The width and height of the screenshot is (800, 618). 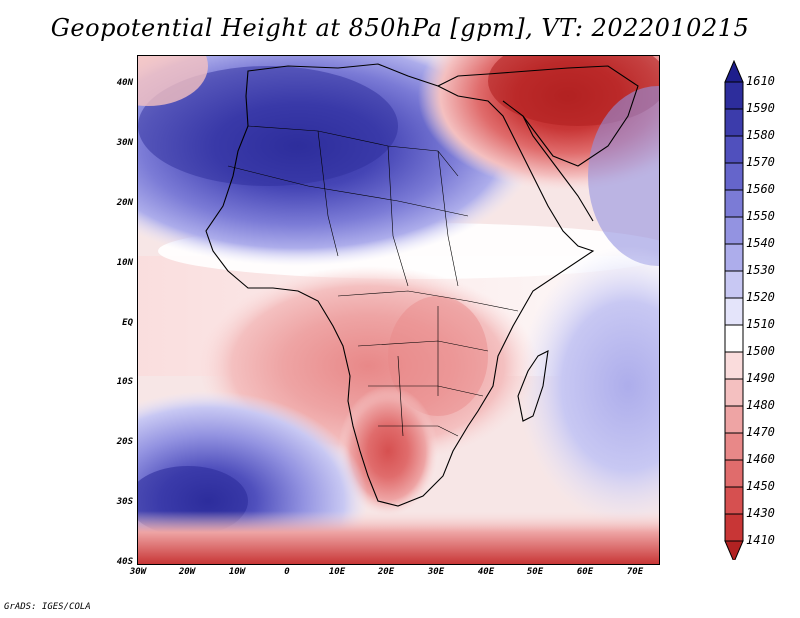 What do you see at coordinates (734, 71) in the screenshot?
I see `colorbar-arrow-top` at bounding box center [734, 71].